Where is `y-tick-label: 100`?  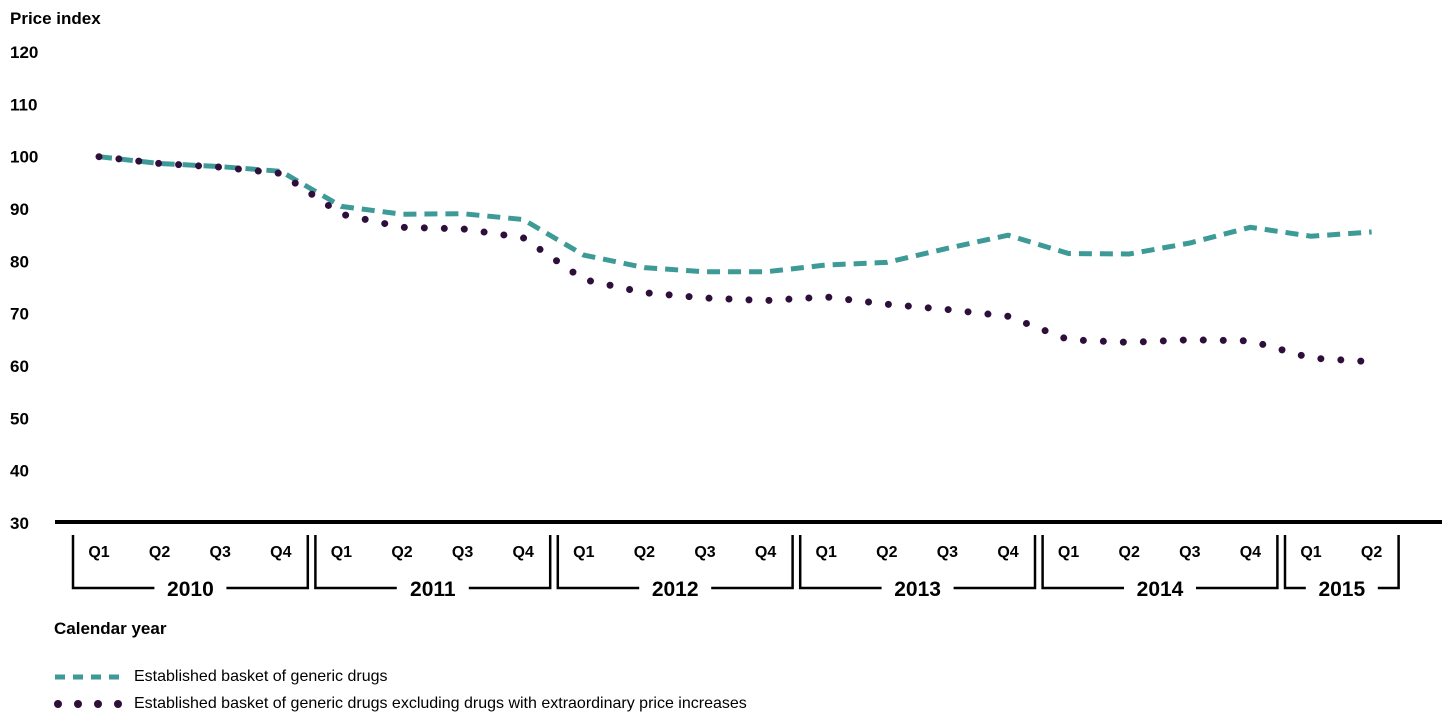
y-tick-label: 100 is located at coordinates (24, 157).